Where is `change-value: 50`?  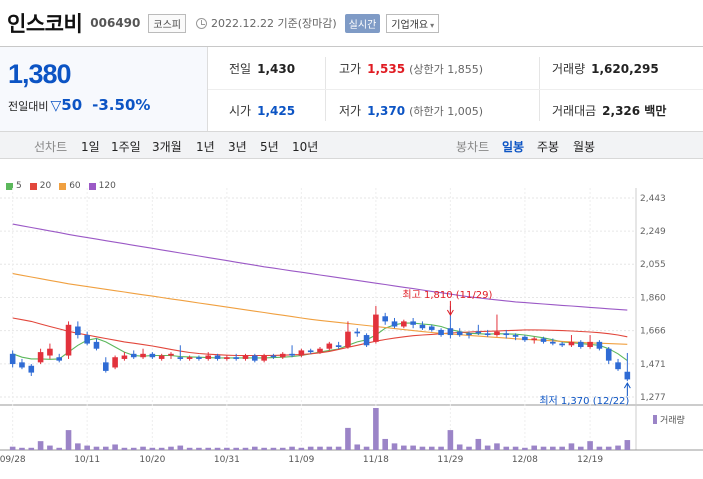 change-value: 50 is located at coordinates (72, 105).